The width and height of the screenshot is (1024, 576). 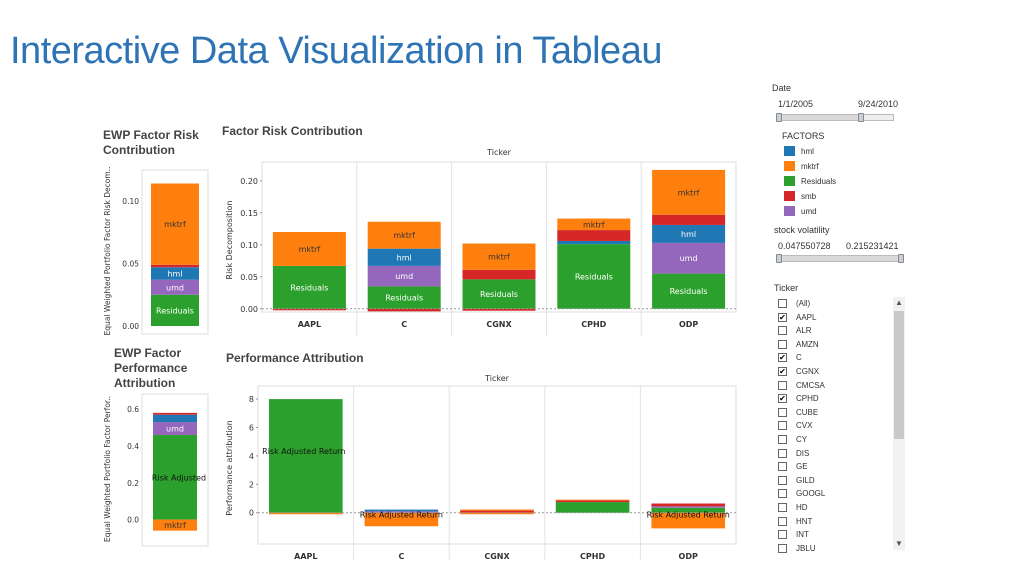 What do you see at coordinates (835, 117) in the screenshot?
I see `date-range-slider` at bounding box center [835, 117].